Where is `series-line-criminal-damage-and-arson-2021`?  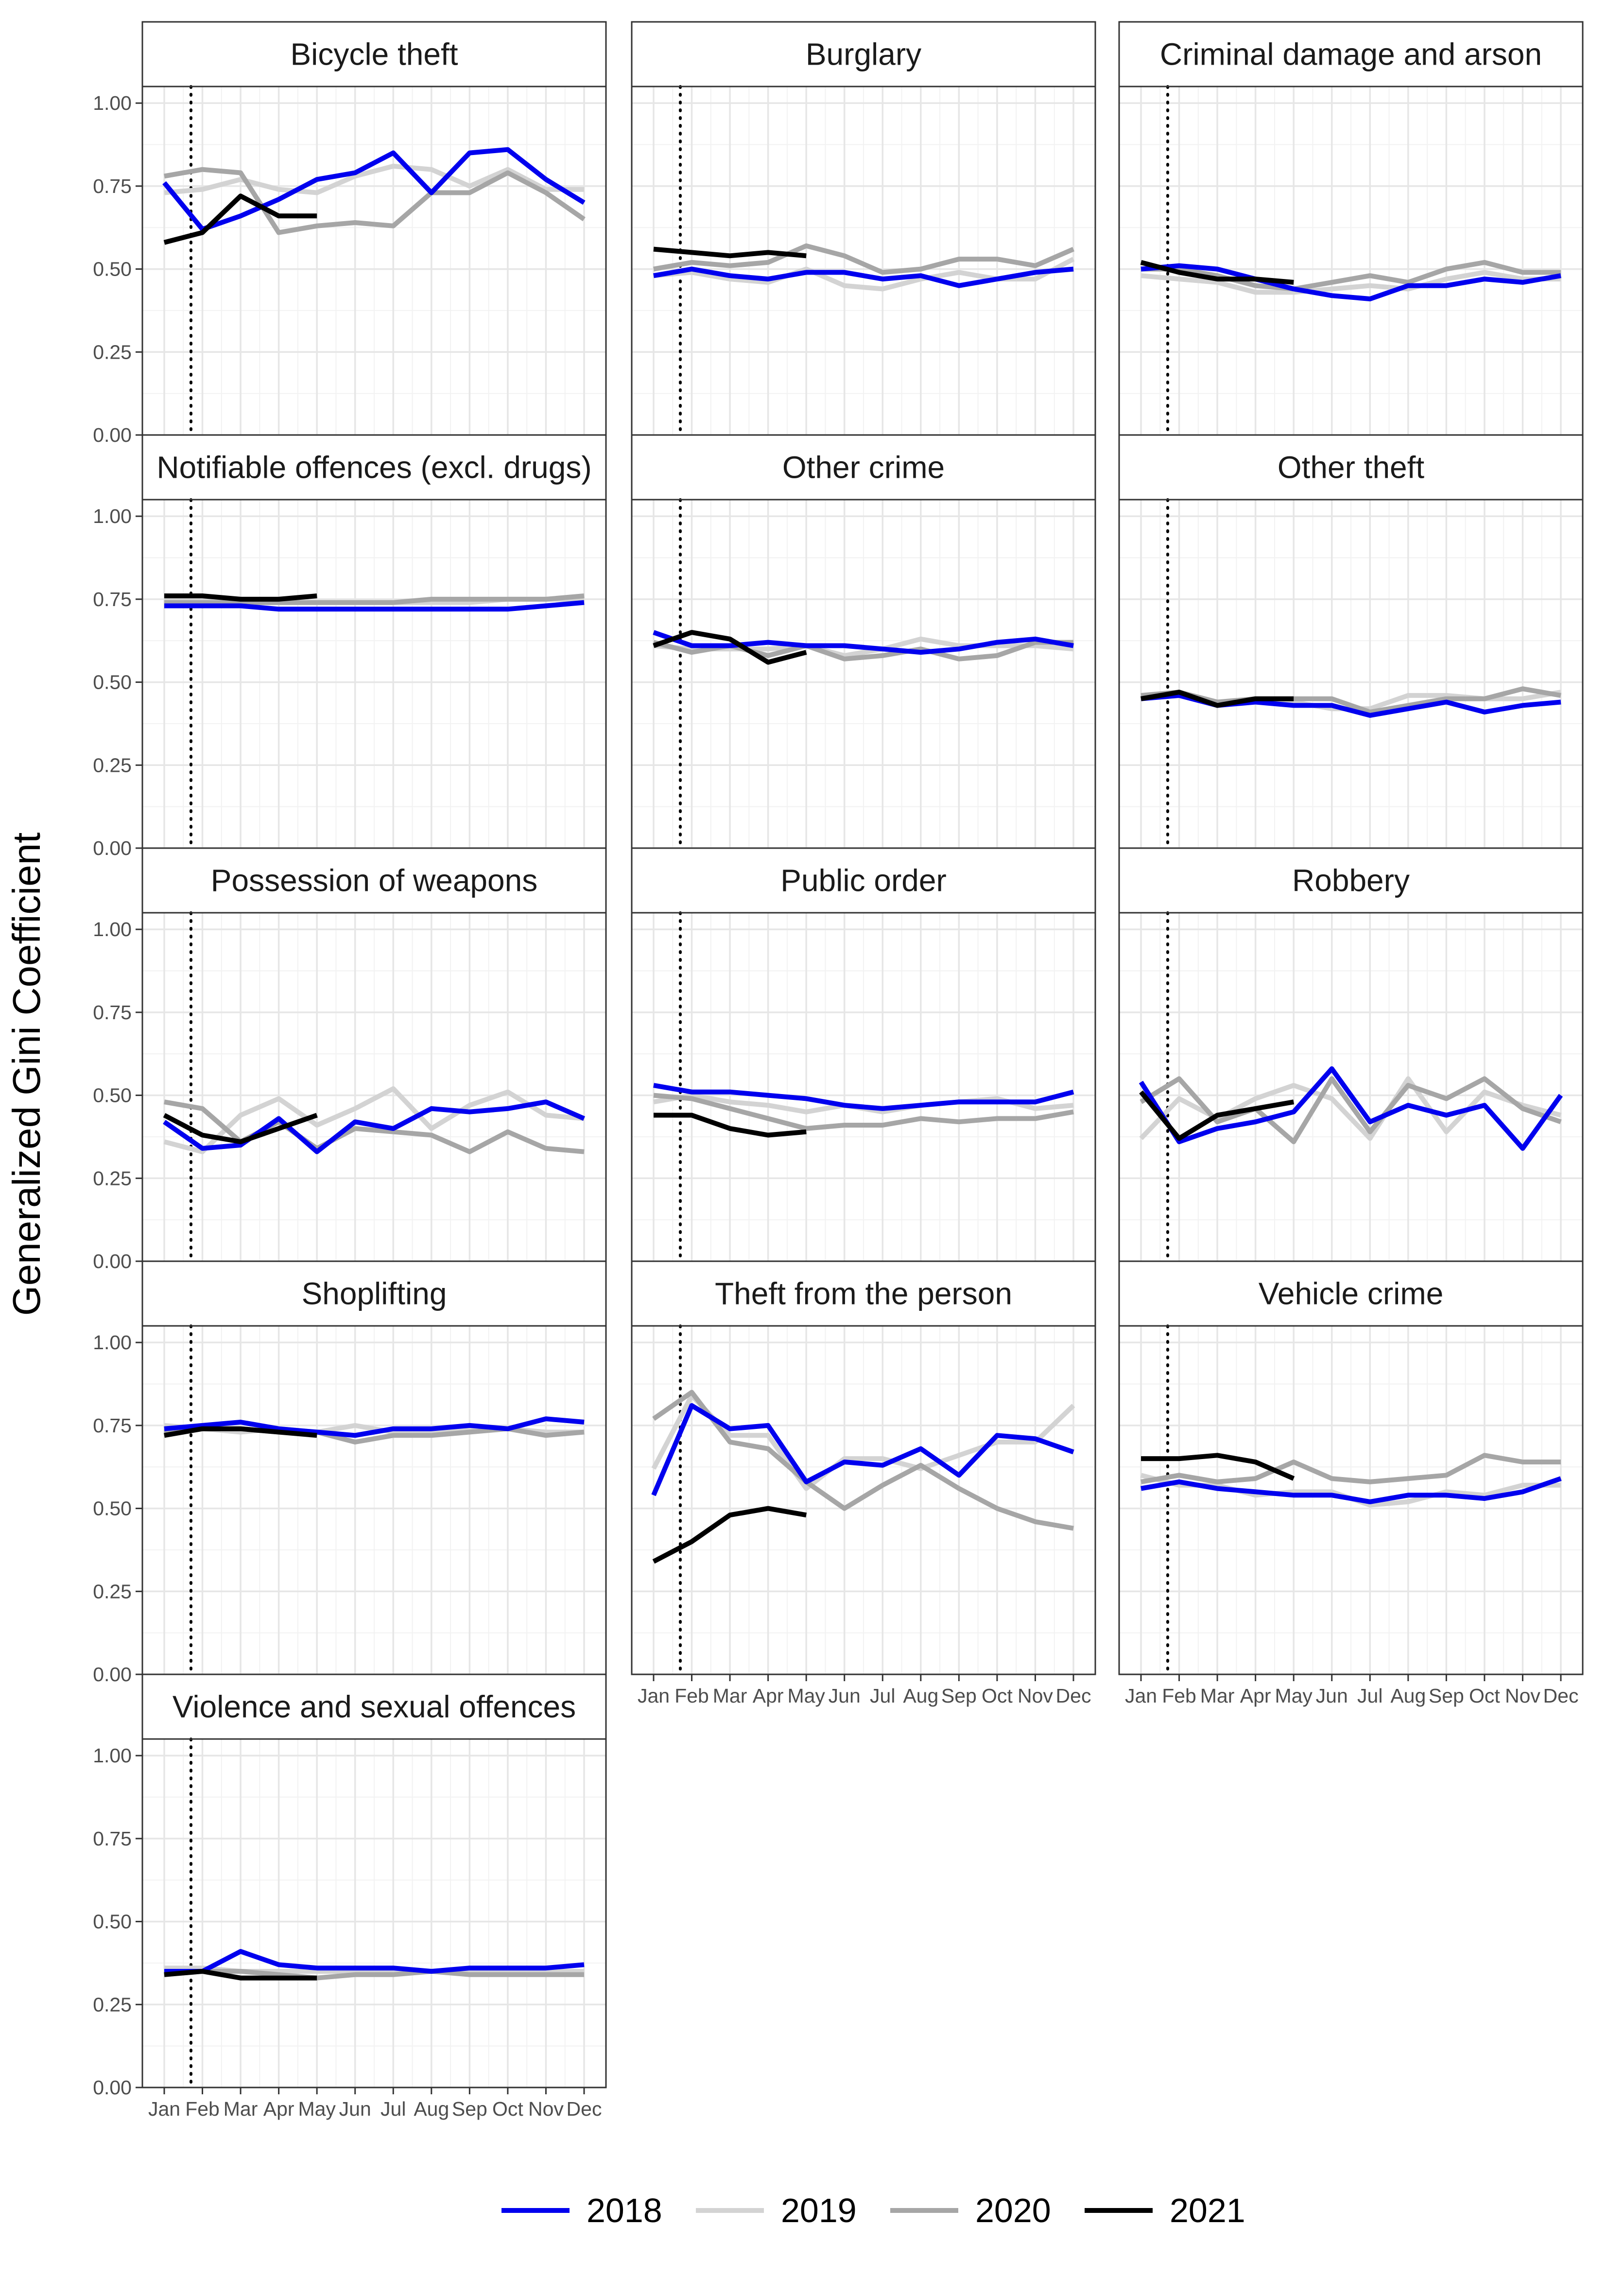 series-line-criminal-damage-and-arson-2021 is located at coordinates (1217, 272).